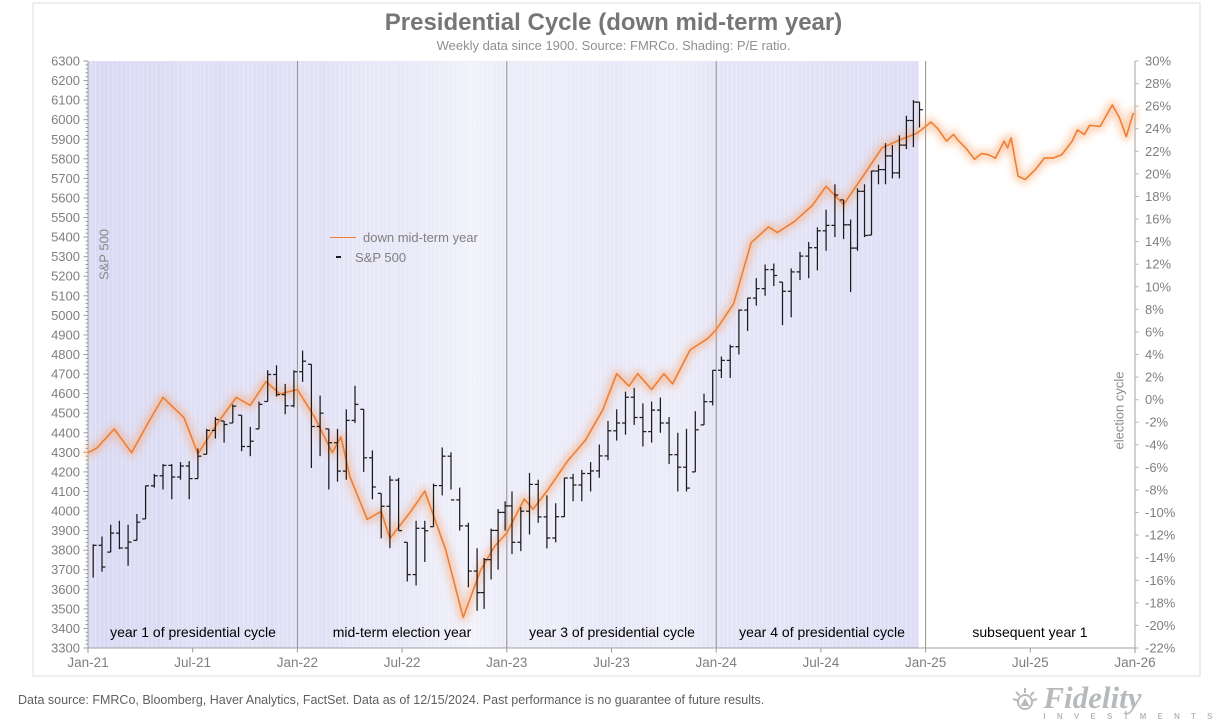 The height and width of the screenshot is (727, 1227). Describe the element at coordinates (1160, 557) in the screenshot. I see `y-right-tick-label: -14%` at that location.